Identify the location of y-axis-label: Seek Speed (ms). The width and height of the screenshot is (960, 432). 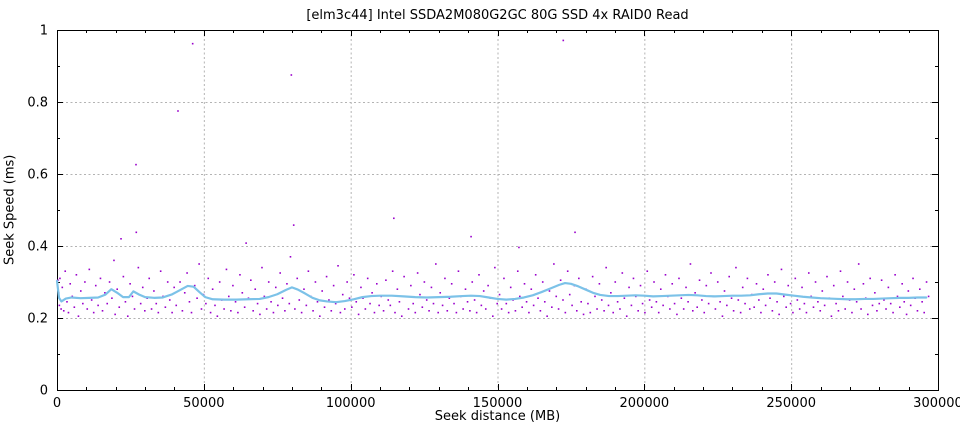
(10, 210).